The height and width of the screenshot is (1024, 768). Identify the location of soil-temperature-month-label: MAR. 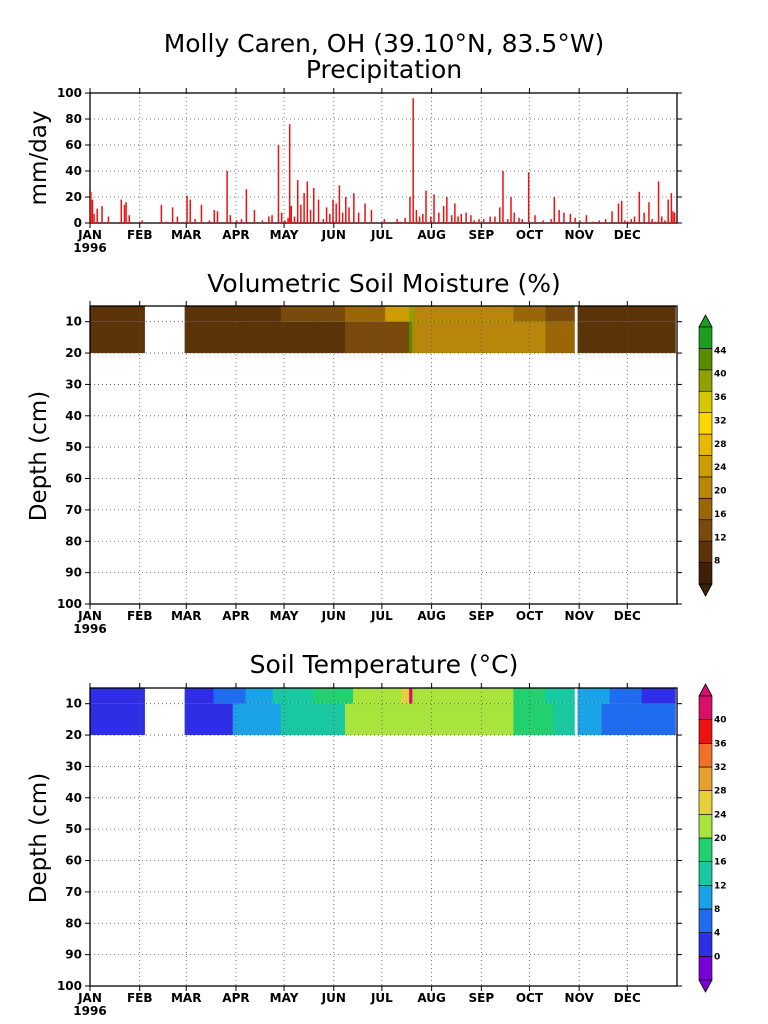
(186, 998).